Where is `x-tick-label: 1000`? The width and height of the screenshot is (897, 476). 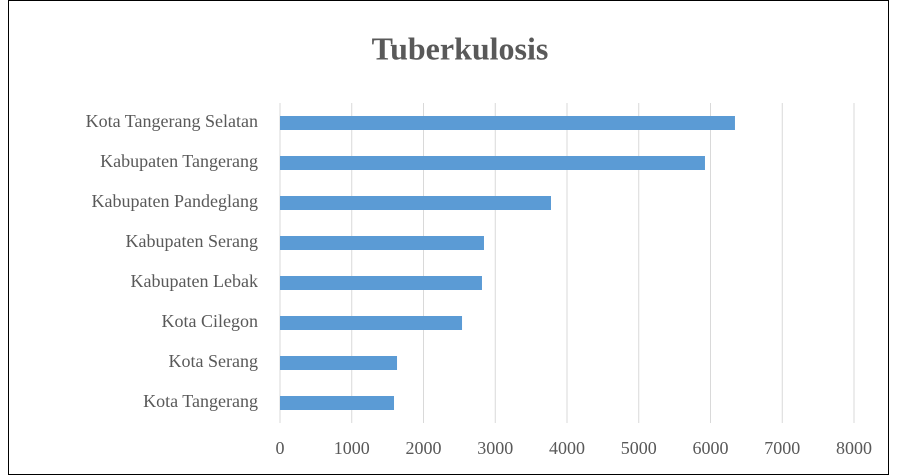 x-tick-label: 1000 is located at coordinates (352, 448).